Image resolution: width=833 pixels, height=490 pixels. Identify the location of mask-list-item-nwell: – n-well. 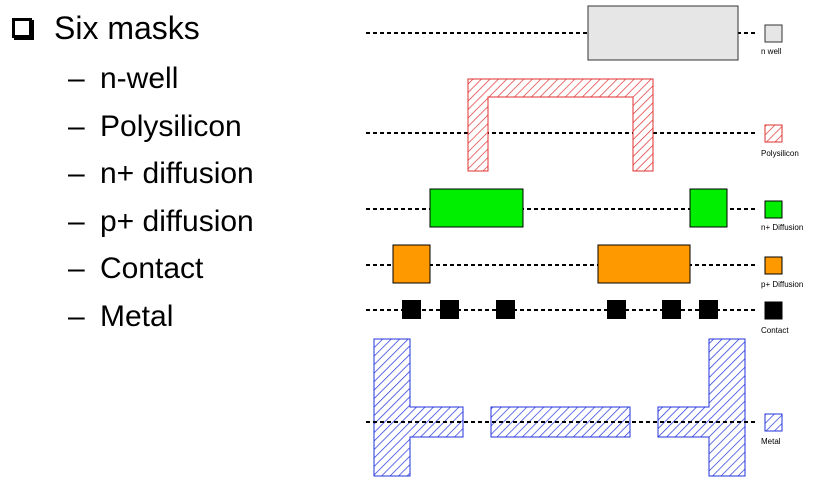
(123, 78).